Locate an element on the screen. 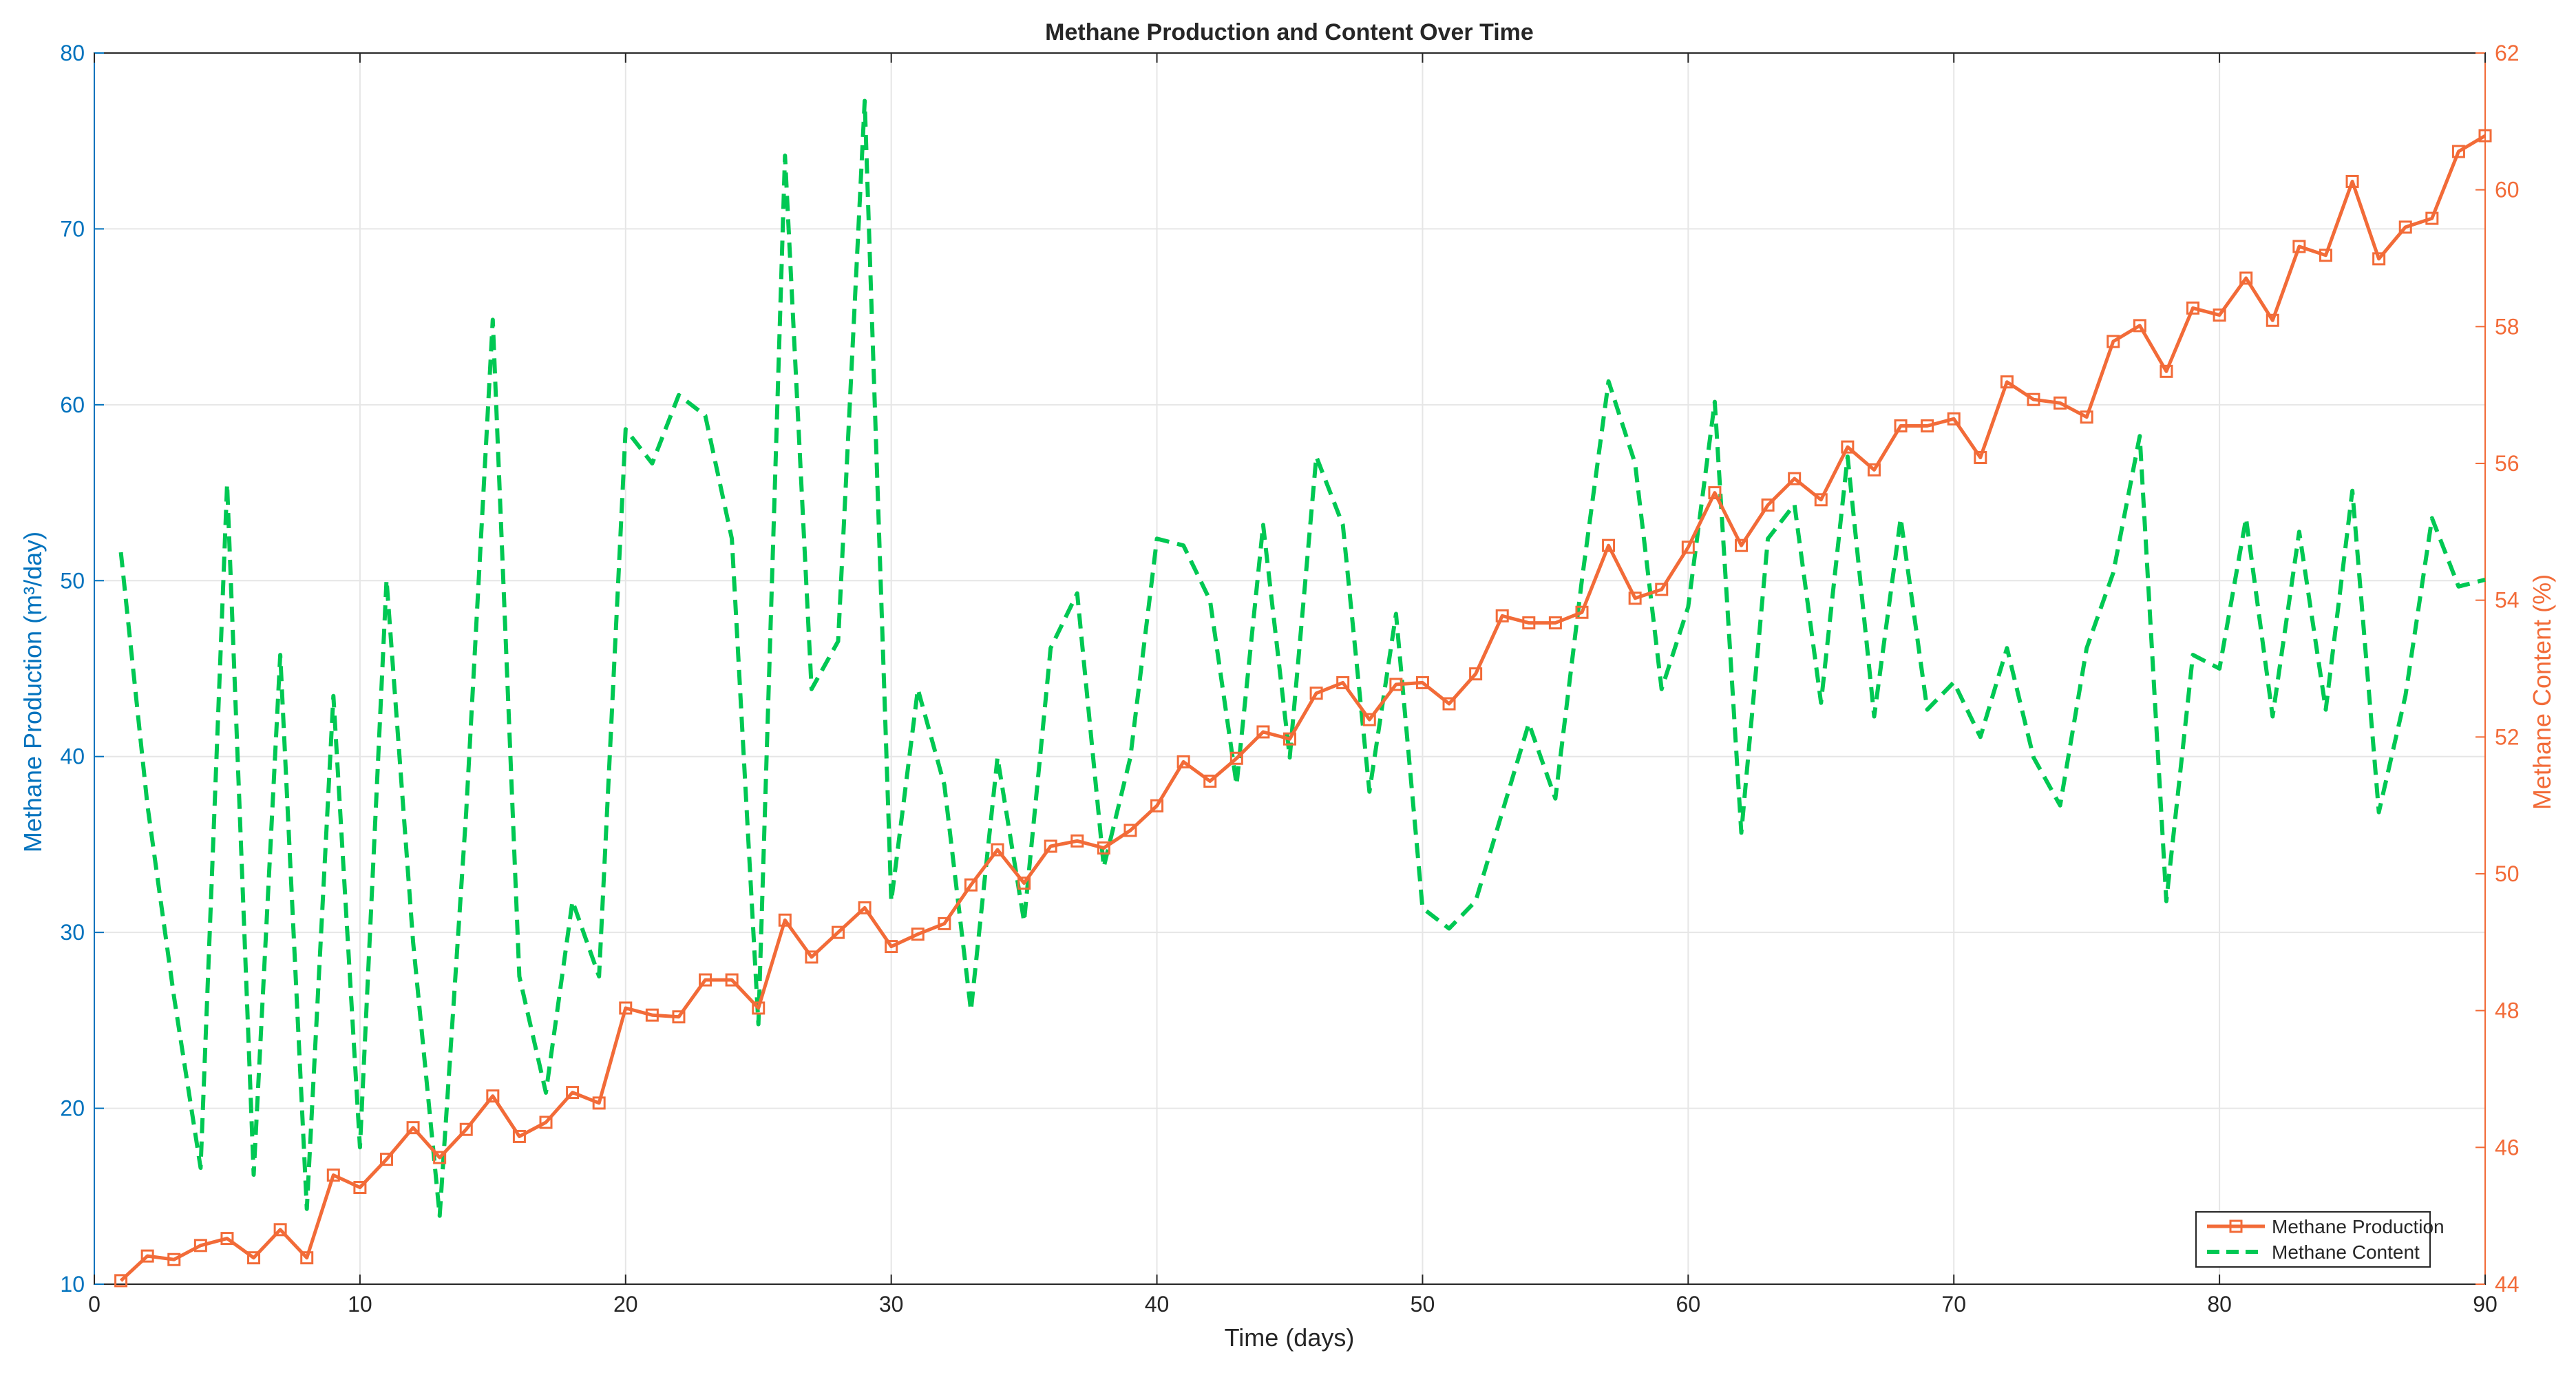 Image resolution: width=2576 pixels, height=1373 pixels. right-y-tick-label: 52 is located at coordinates (2508, 736).